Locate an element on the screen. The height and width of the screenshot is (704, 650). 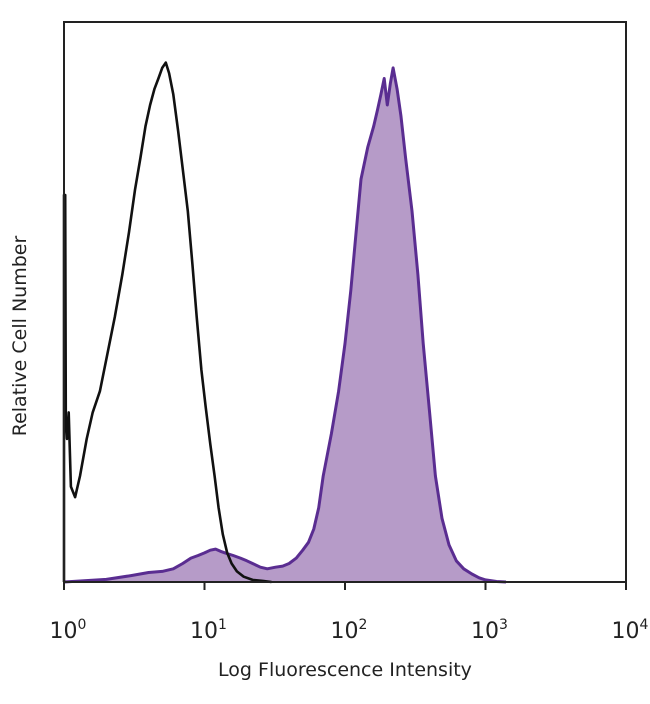
x-axis-ticks: 100 101 102 103 104 is located at coordinates (349, 613).